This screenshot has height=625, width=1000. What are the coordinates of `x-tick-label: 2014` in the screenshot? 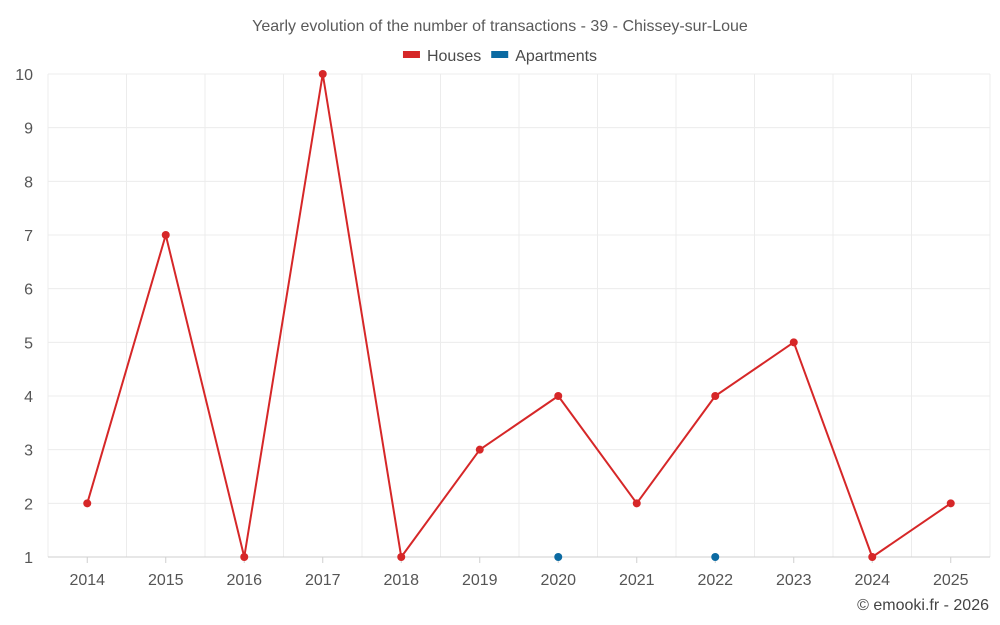 It's located at (87, 580).